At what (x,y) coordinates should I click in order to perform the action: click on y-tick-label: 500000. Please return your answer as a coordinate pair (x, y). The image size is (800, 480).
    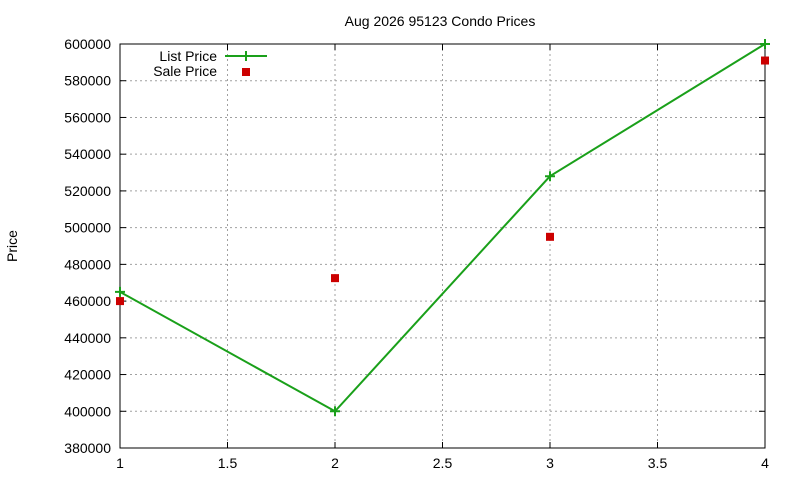
    Looking at the image, I should click on (87, 228).